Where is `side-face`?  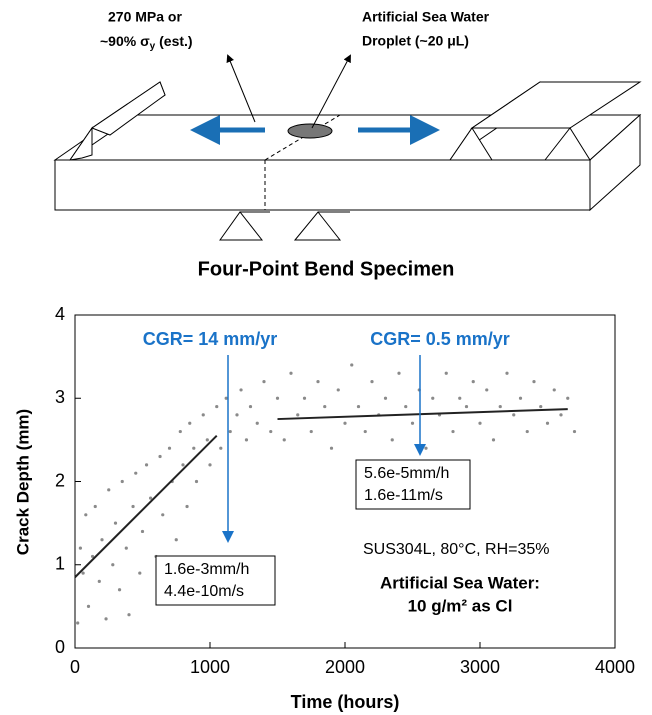
side-face is located at coordinates (615, 162).